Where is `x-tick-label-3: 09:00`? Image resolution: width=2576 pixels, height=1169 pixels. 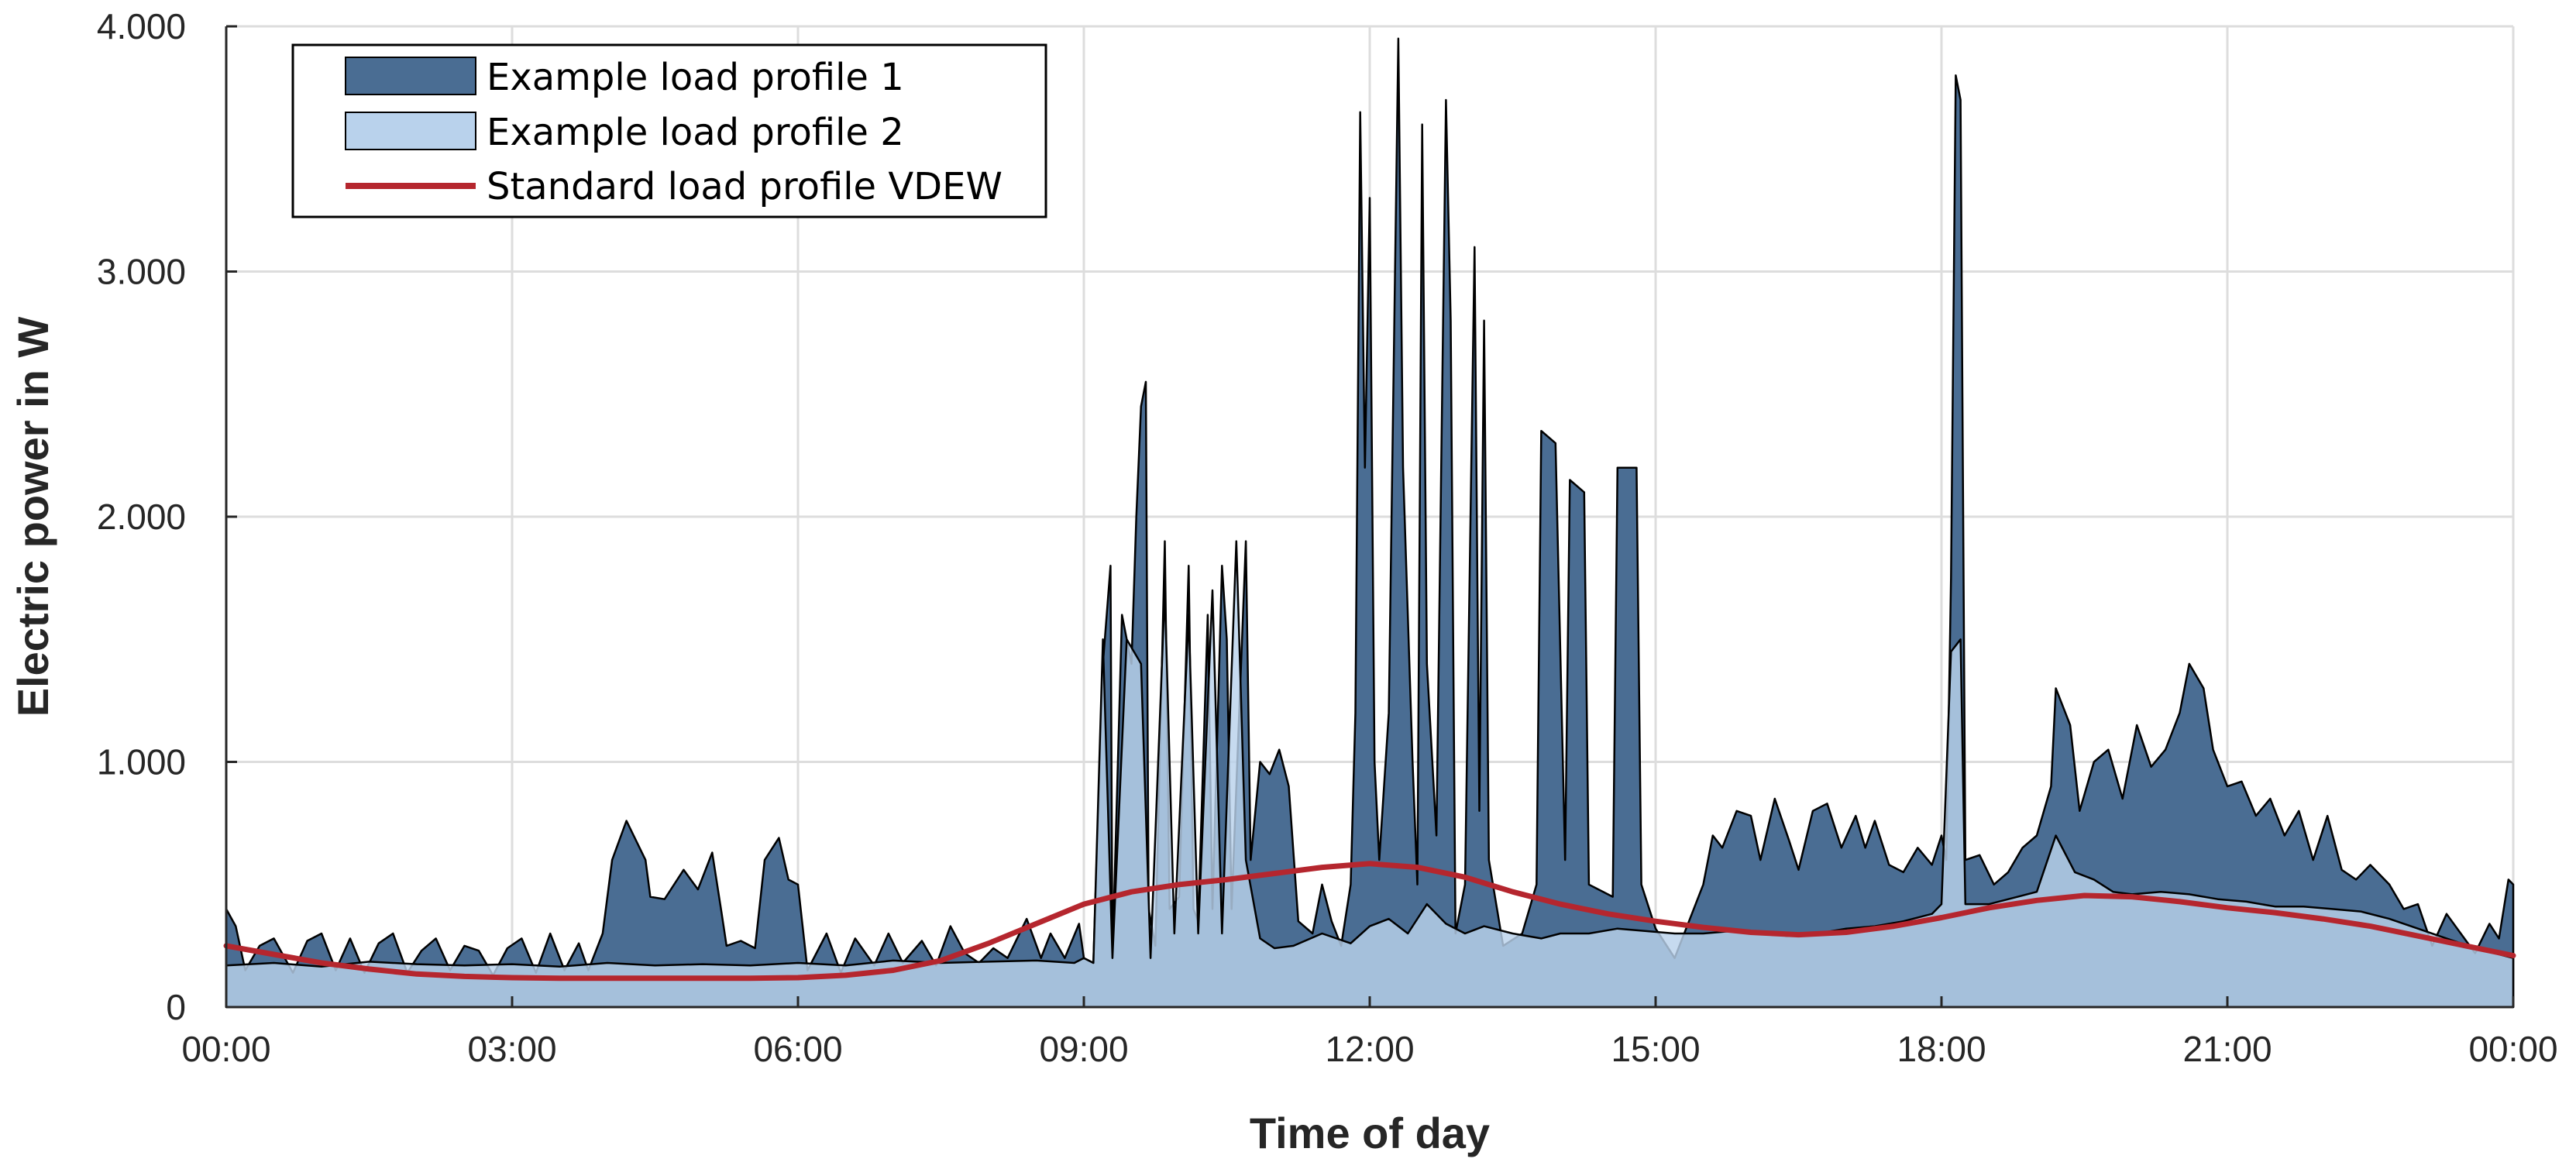
x-tick-label-3: 09:00 is located at coordinates (1083, 1049).